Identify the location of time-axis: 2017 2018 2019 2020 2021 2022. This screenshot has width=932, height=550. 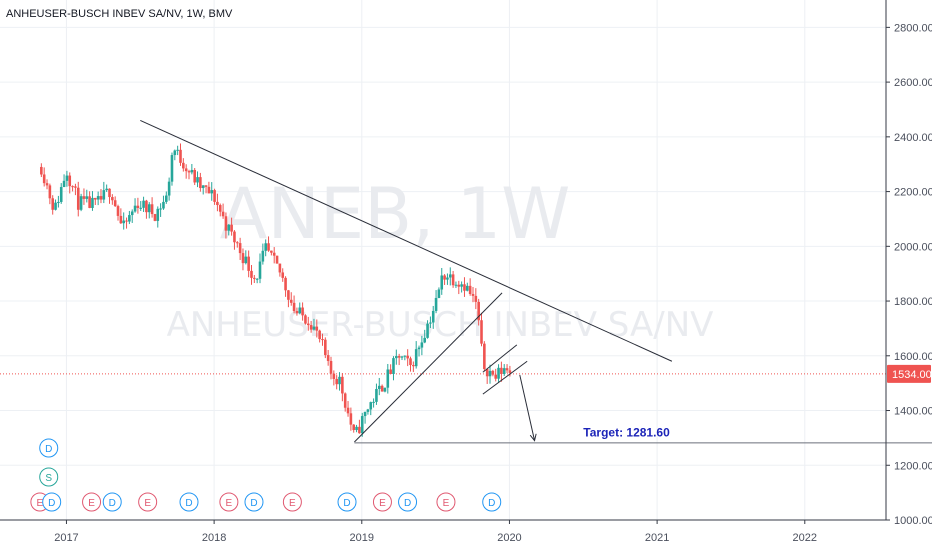
(435, 532).